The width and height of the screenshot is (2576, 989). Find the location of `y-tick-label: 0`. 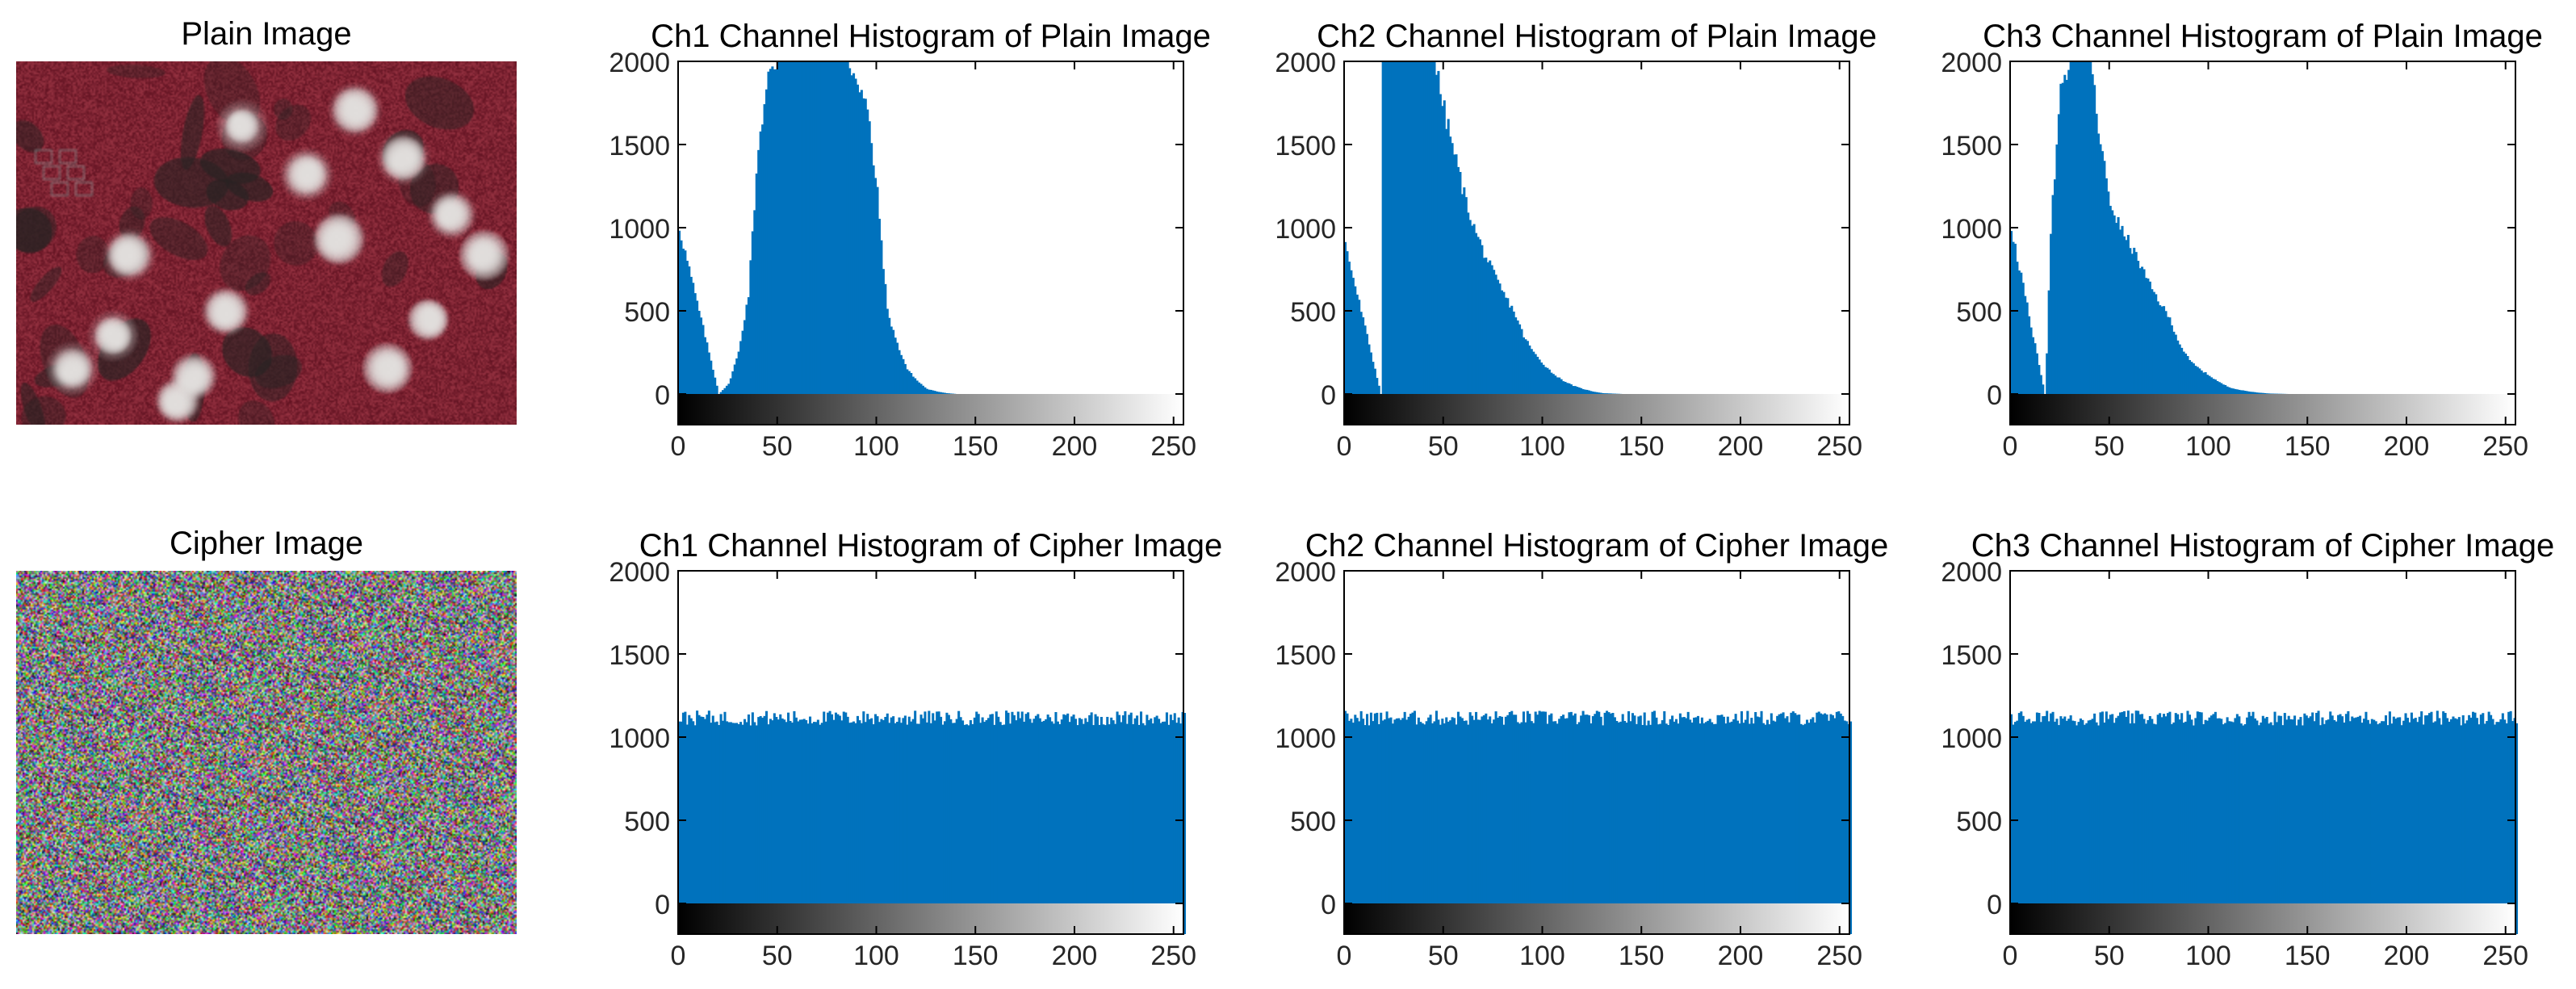

y-tick-label: 0 is located at coordinates (1994, 905).